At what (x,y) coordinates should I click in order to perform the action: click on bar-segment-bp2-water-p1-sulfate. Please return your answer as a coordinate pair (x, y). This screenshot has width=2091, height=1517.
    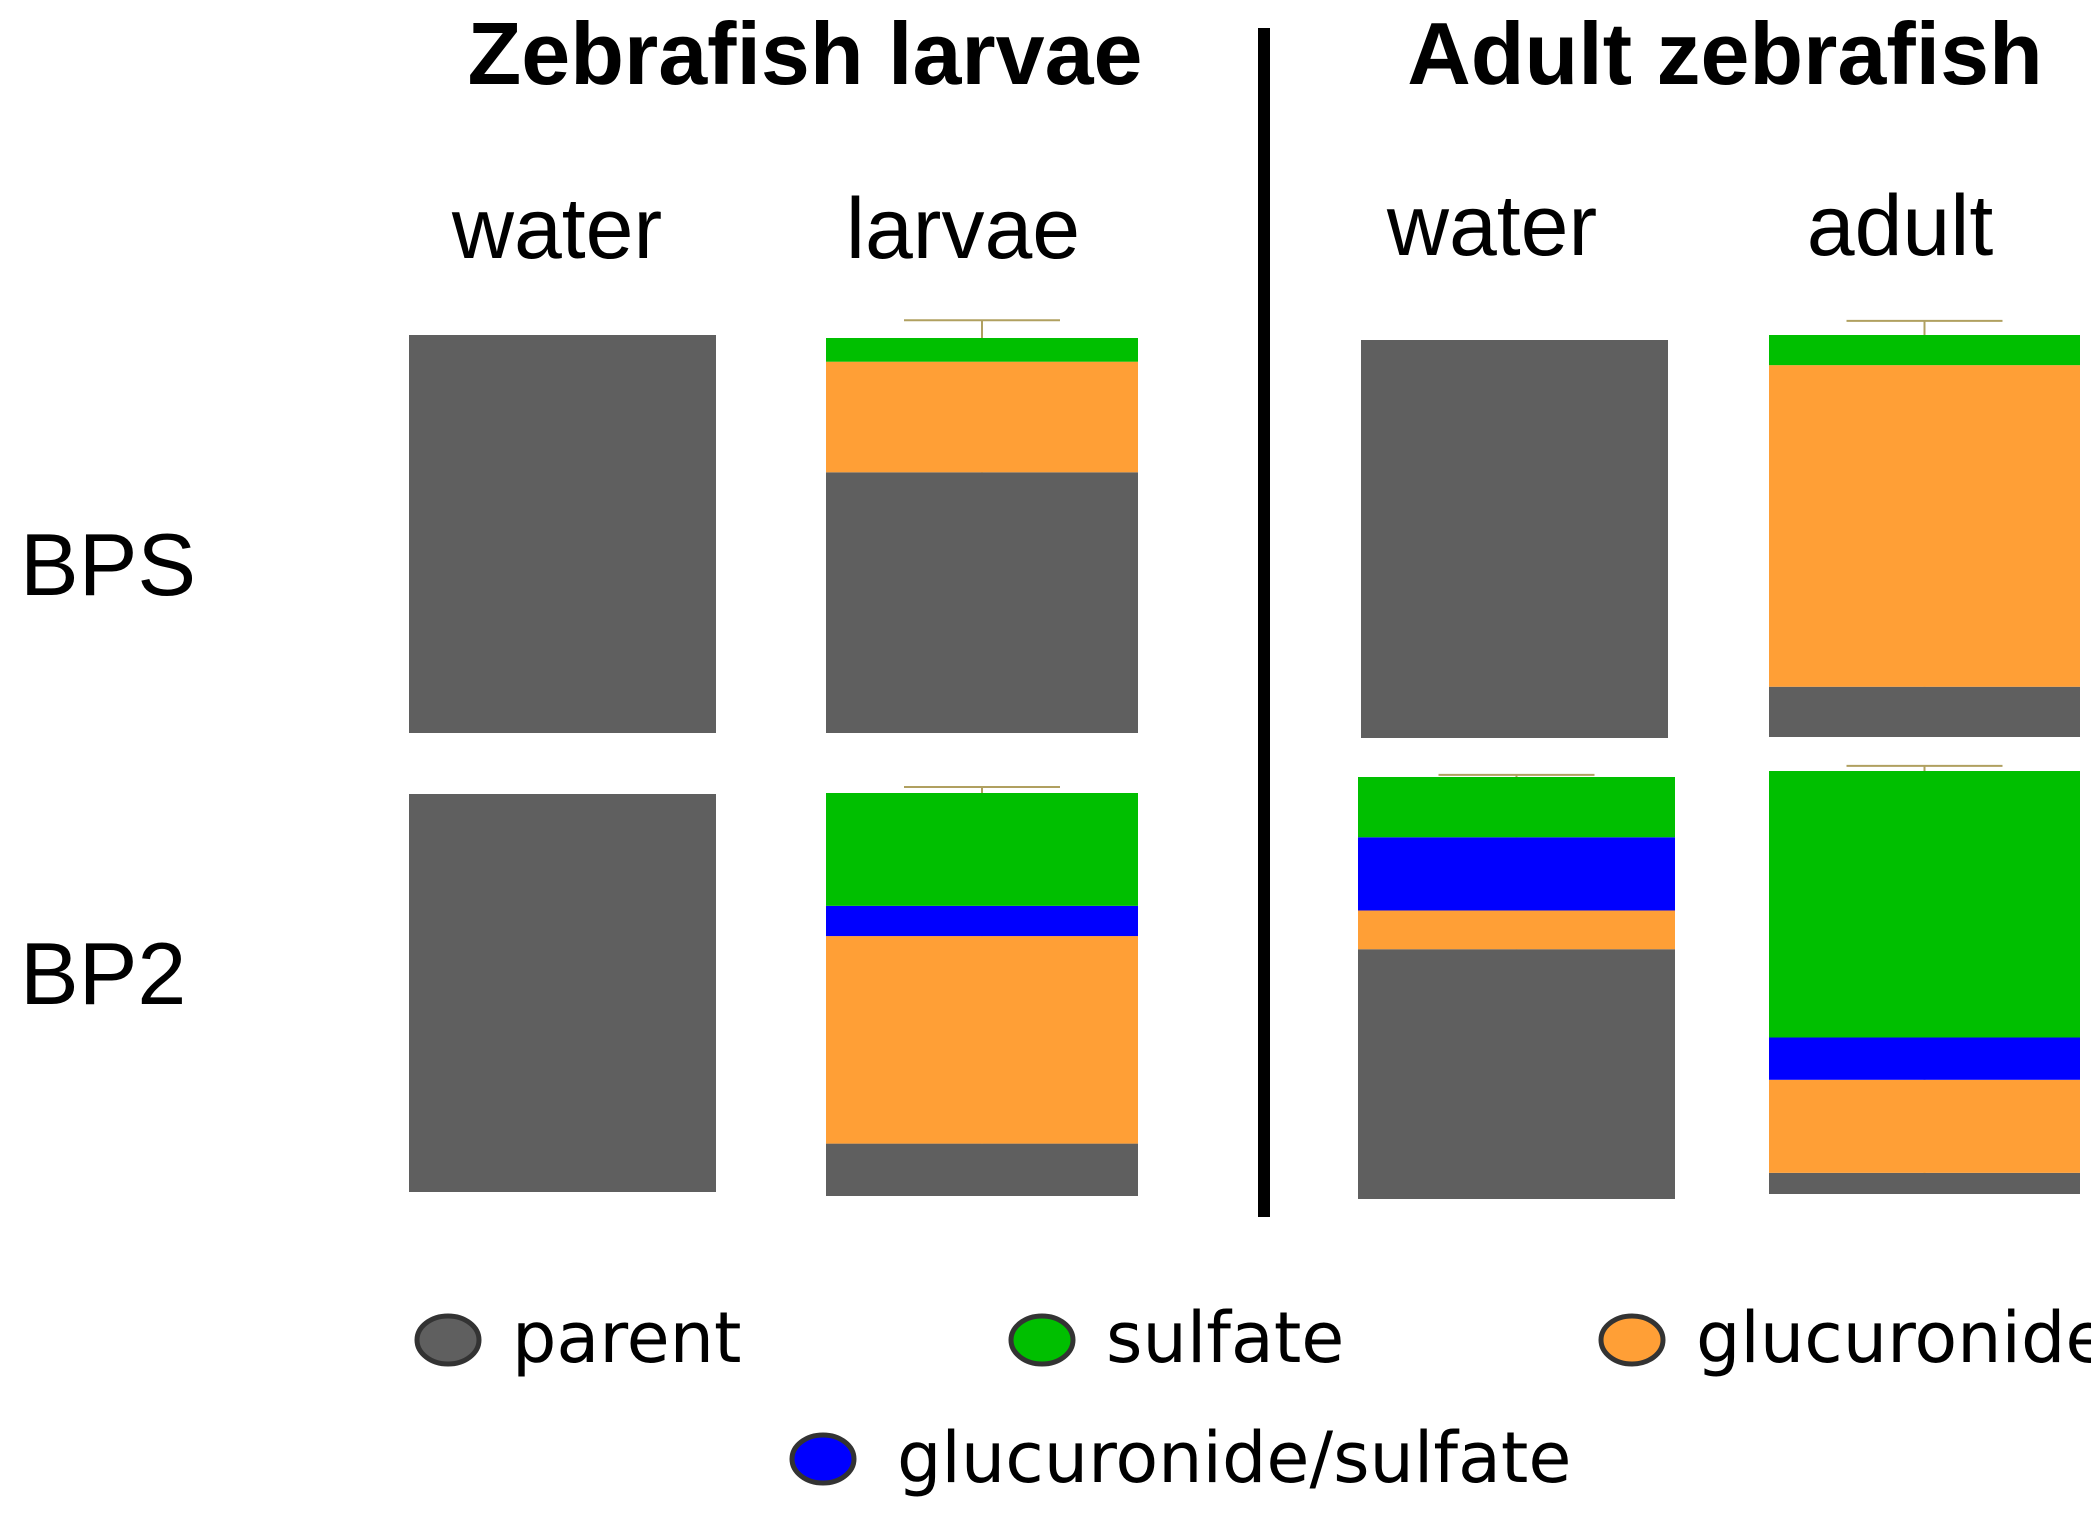
    Looking at the image, I should click on (1516, 807).